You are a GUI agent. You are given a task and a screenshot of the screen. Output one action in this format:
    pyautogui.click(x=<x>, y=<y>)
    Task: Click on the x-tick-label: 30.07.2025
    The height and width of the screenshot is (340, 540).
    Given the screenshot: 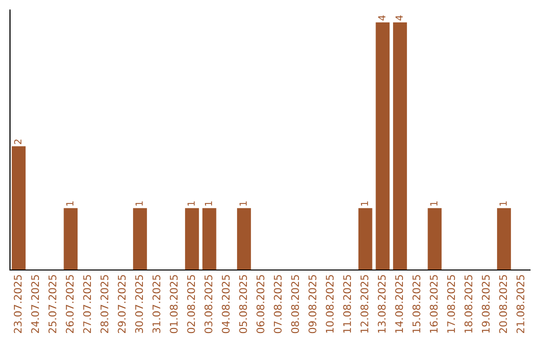 What is the action you would take?
    pyautogui.click(x=139, y=304)
    